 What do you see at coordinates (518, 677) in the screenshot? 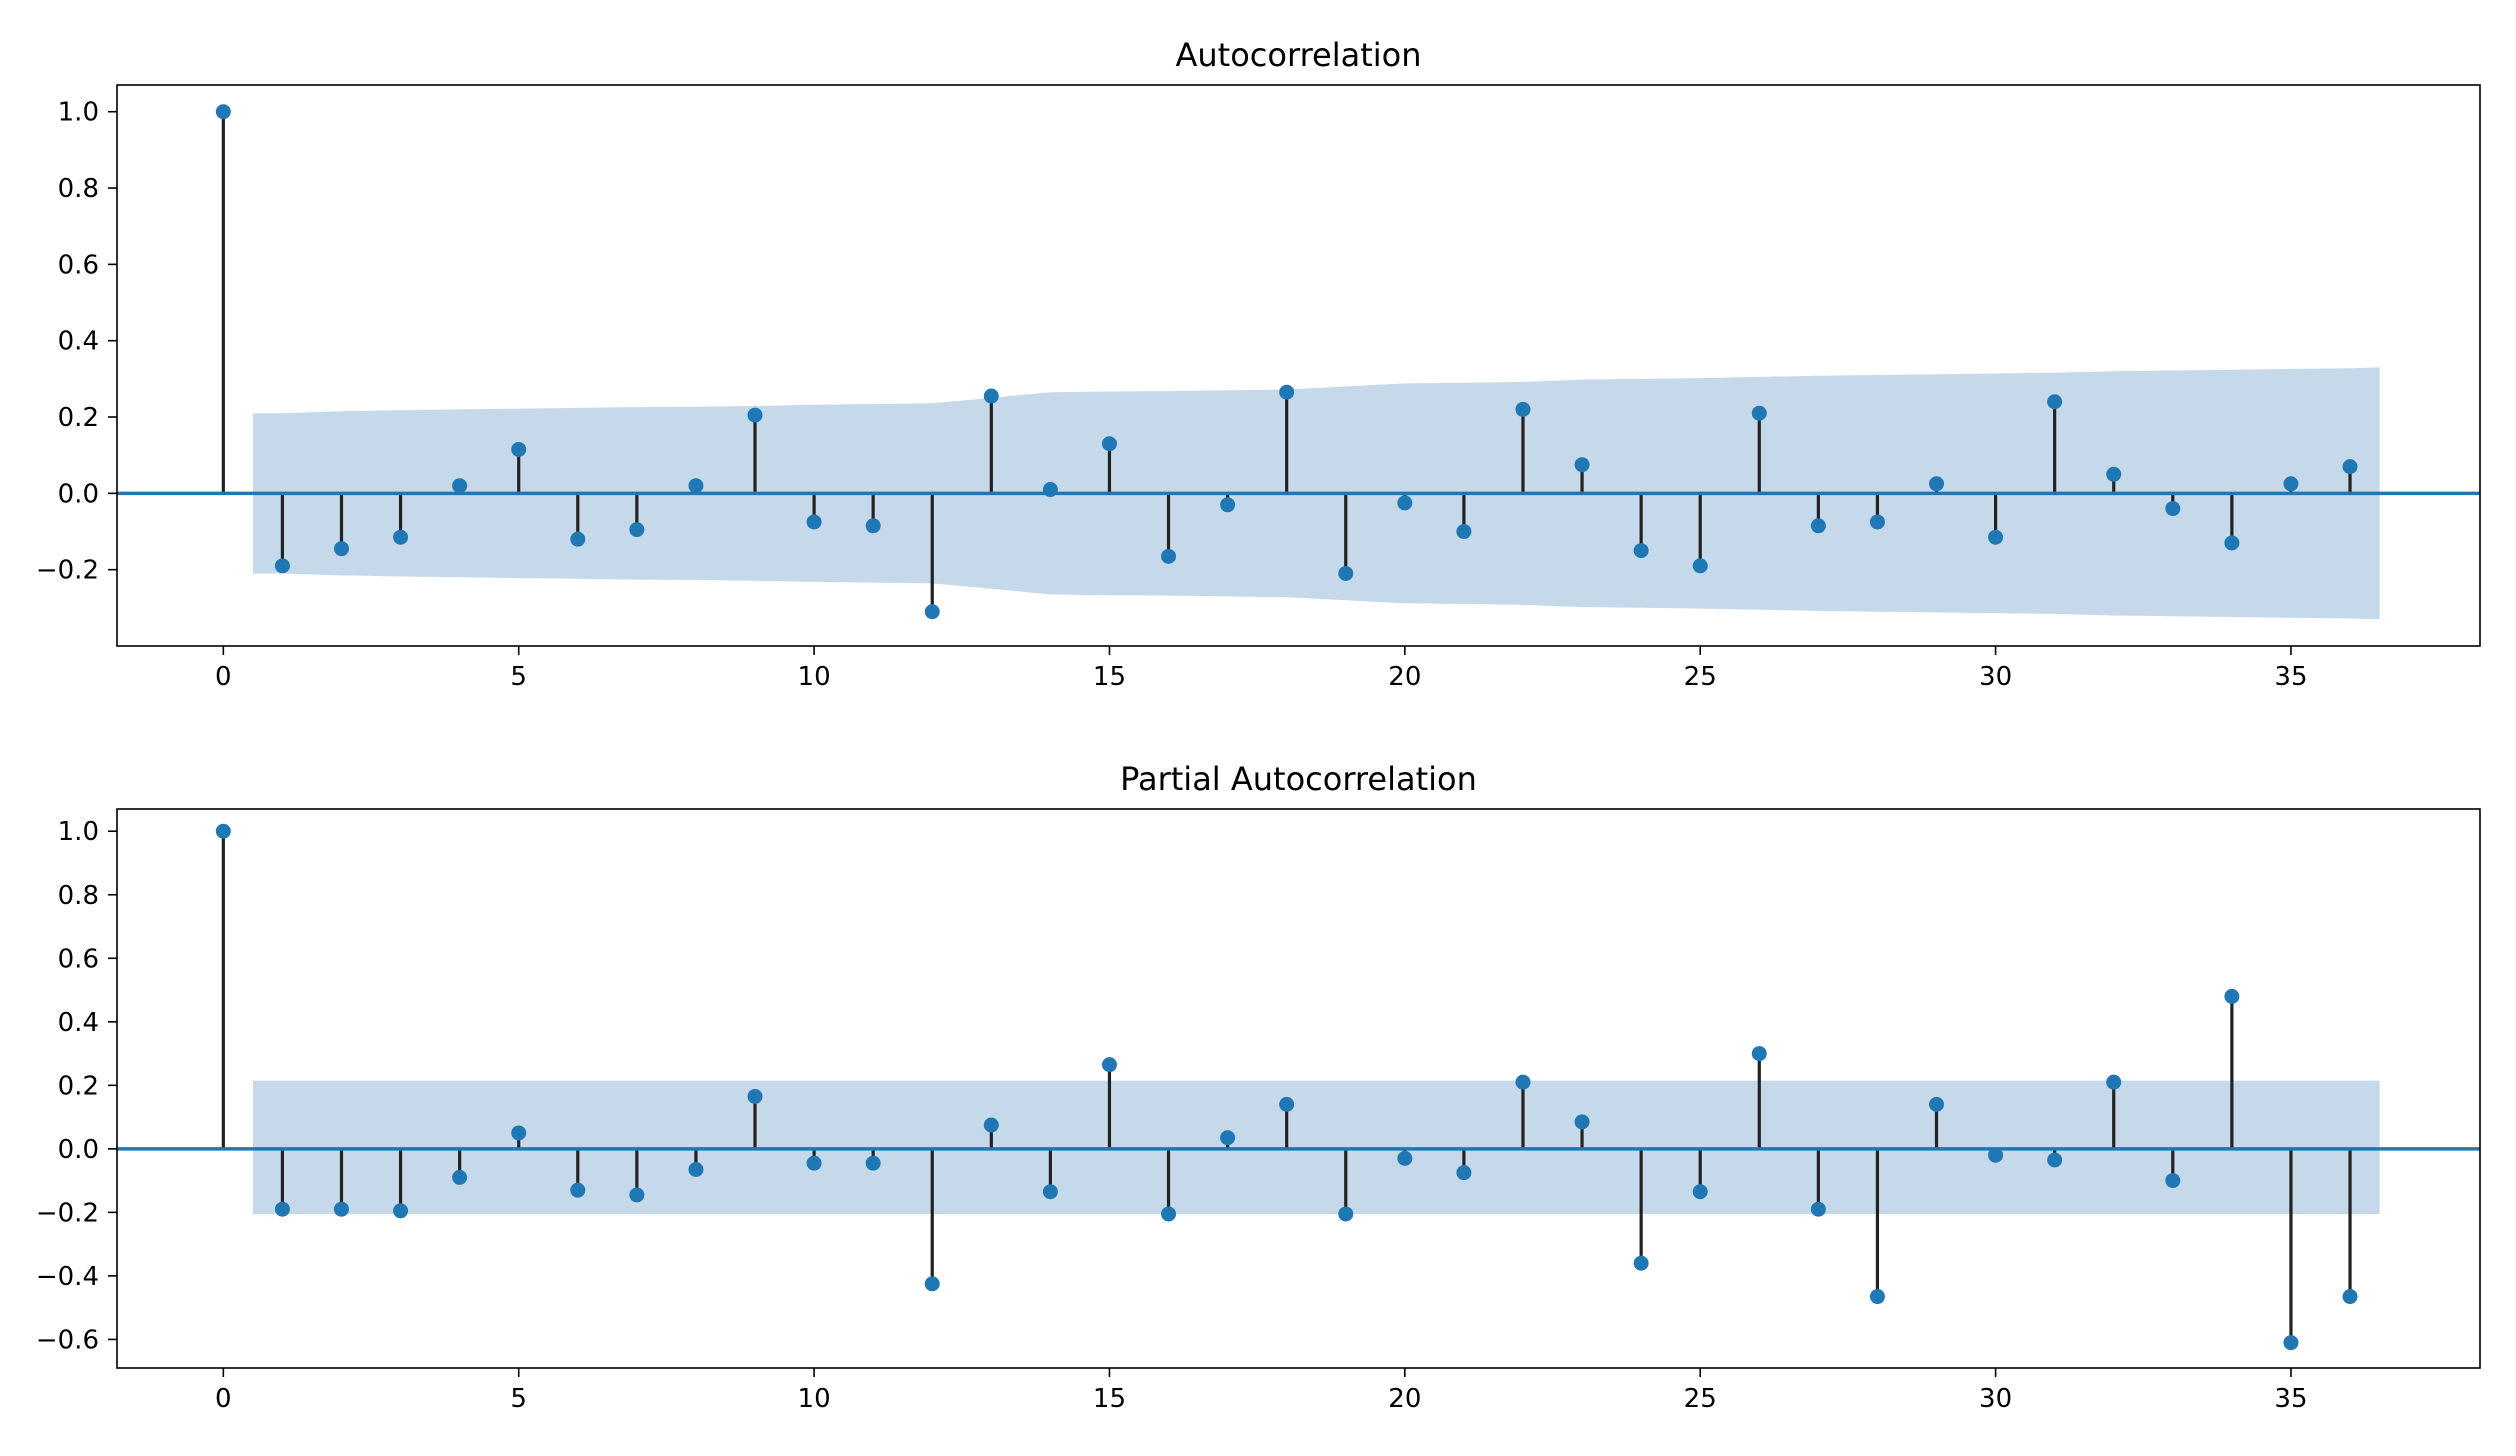
I see `acf-xtick-label-5: 5` at bounding box center [518, 677].